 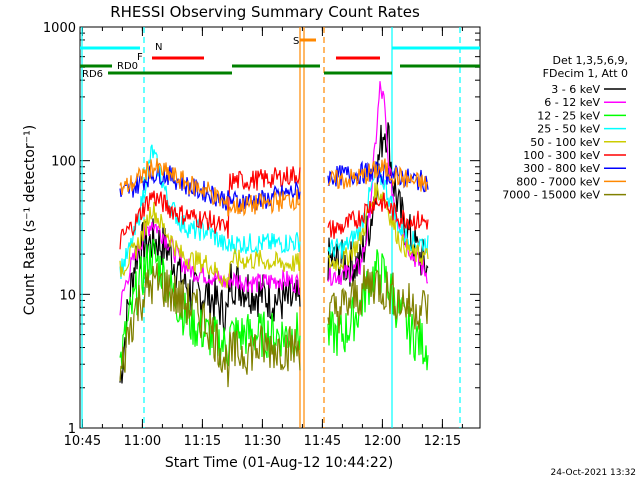 I want to click on x-tick-label: 10:45, so click(x=82, y=441).